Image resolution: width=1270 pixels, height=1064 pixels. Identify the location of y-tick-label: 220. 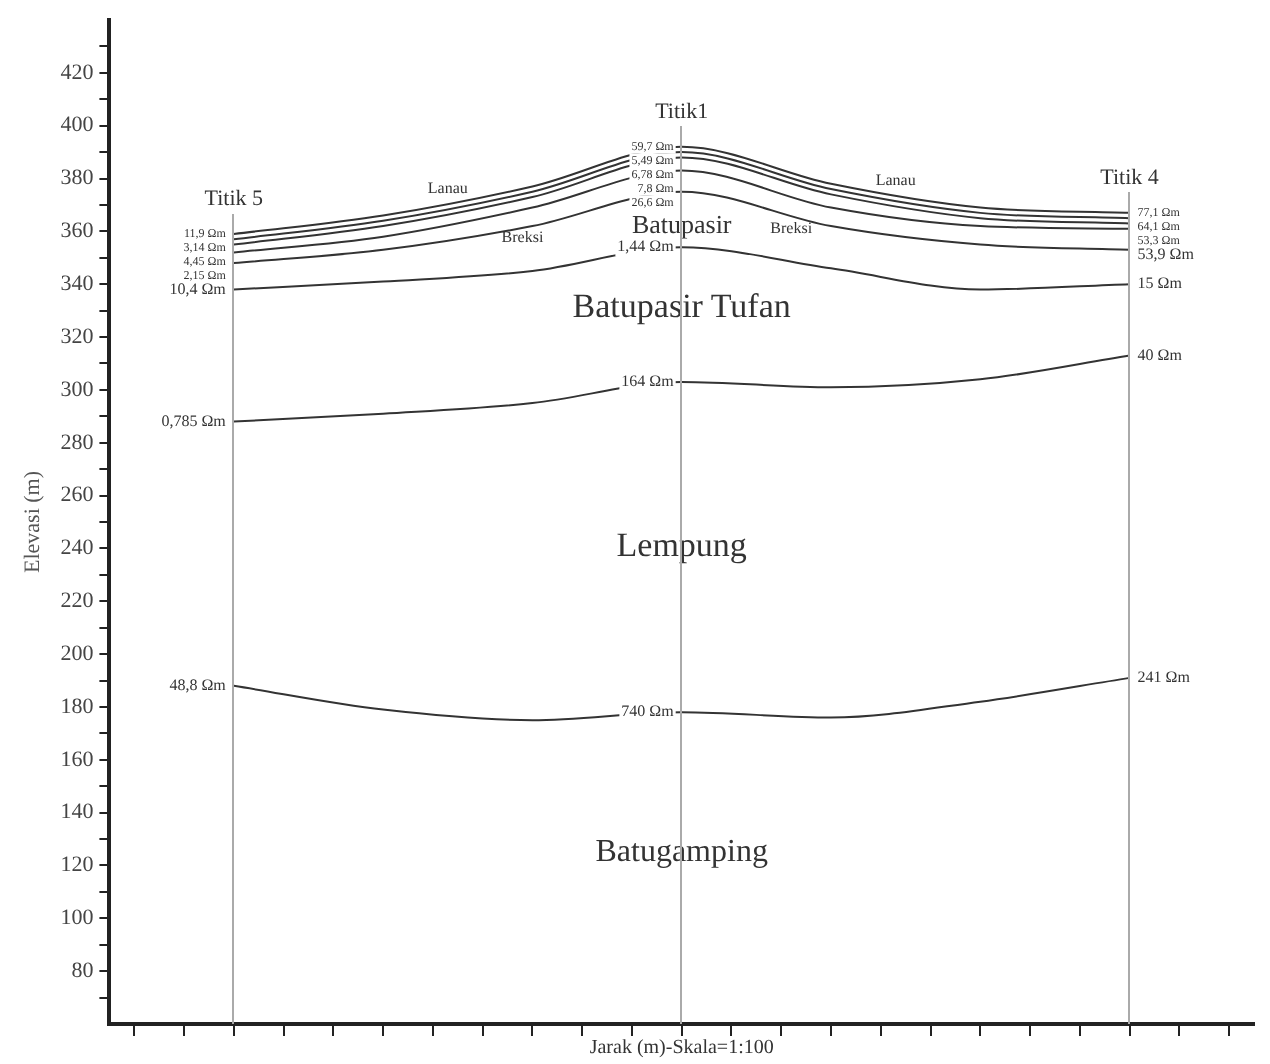
(77, 601).